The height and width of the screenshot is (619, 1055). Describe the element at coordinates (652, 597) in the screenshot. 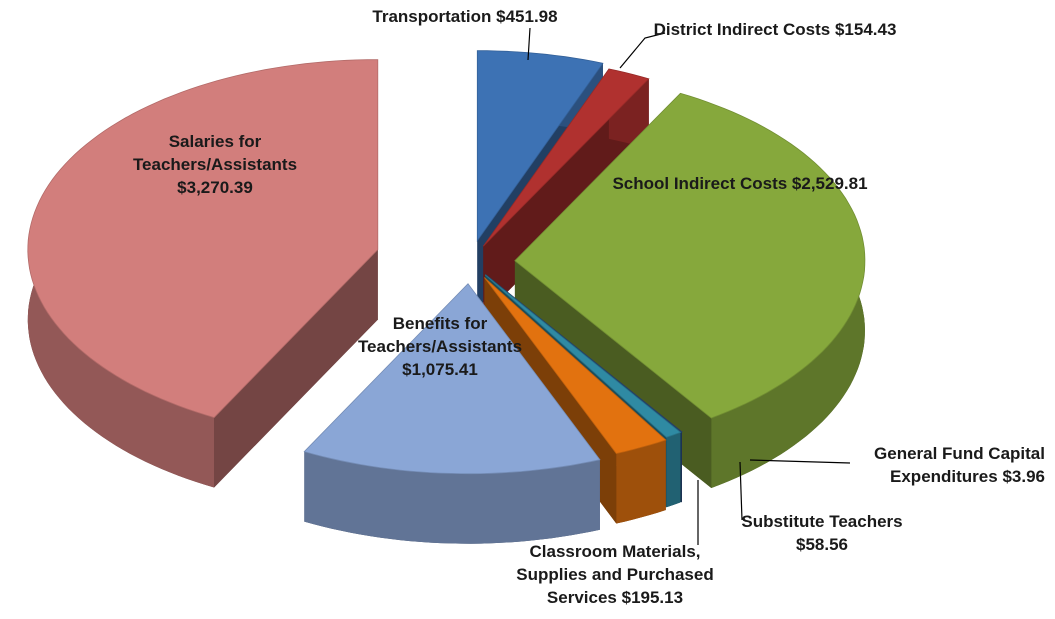

I see `value-label: $195.13` at that location.